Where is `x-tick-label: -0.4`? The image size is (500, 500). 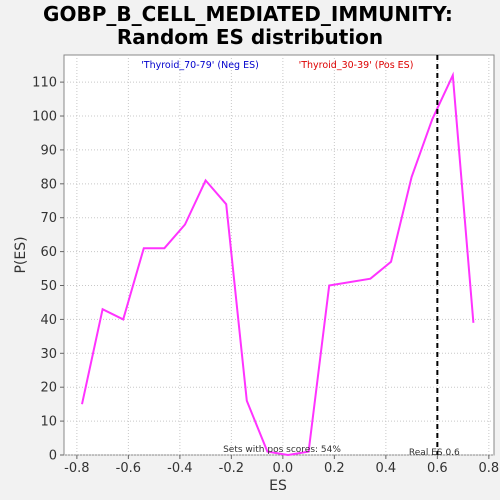 x-tick-label: -0.4 is located at coordinates (179, 468).